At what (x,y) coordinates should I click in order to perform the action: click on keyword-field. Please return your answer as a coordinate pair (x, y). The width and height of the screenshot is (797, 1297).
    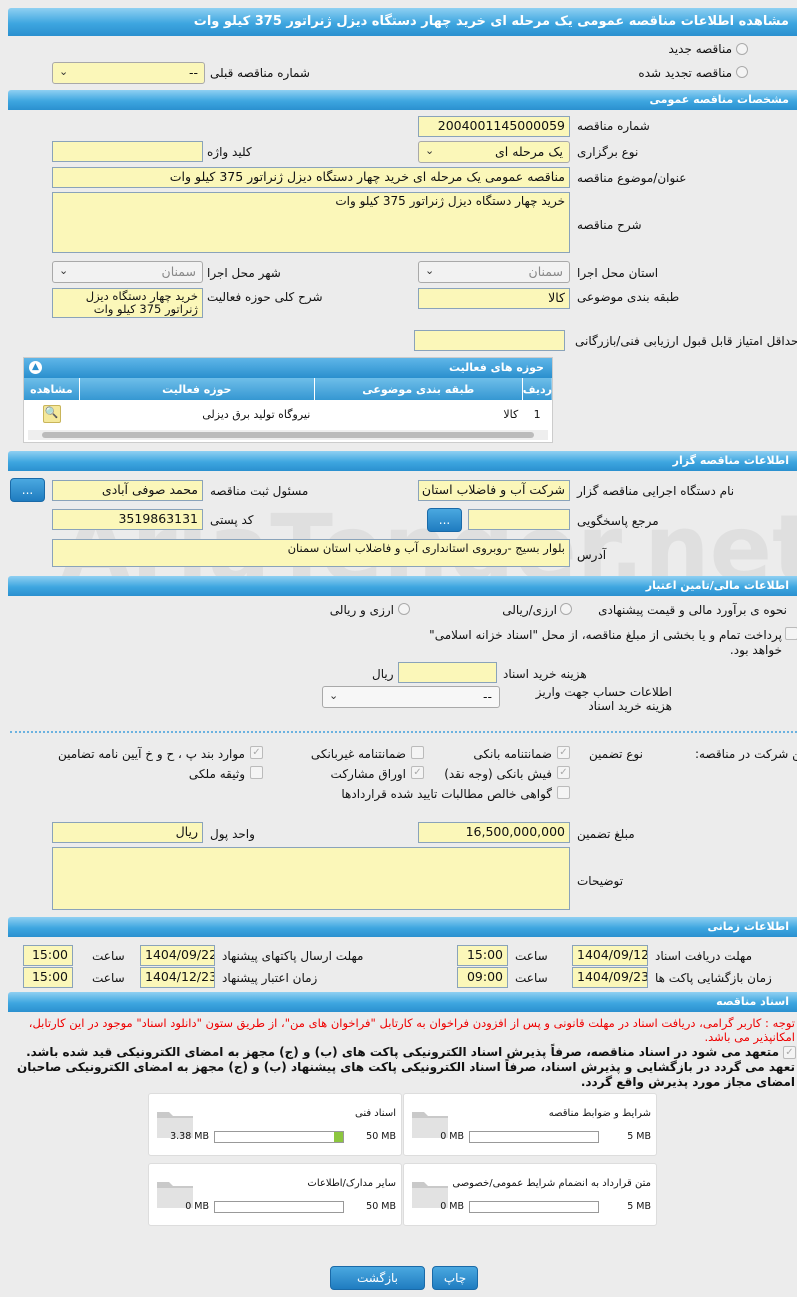
    Looking at the image, I should click on (127, 151).